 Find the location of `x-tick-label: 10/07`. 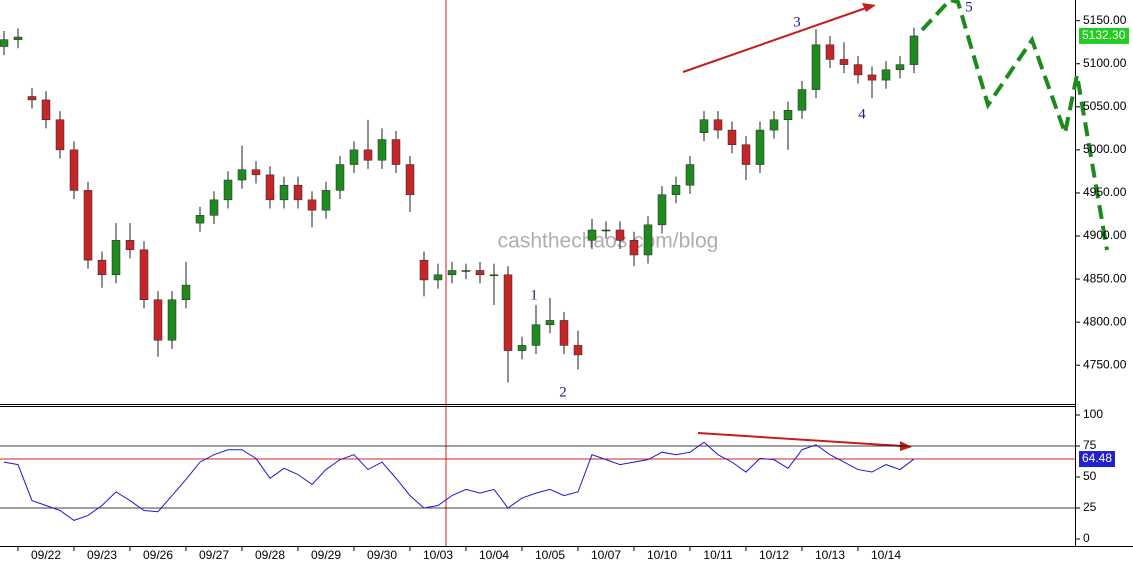

x-tick-label: 10/07 is located at coordinates (606, 555).